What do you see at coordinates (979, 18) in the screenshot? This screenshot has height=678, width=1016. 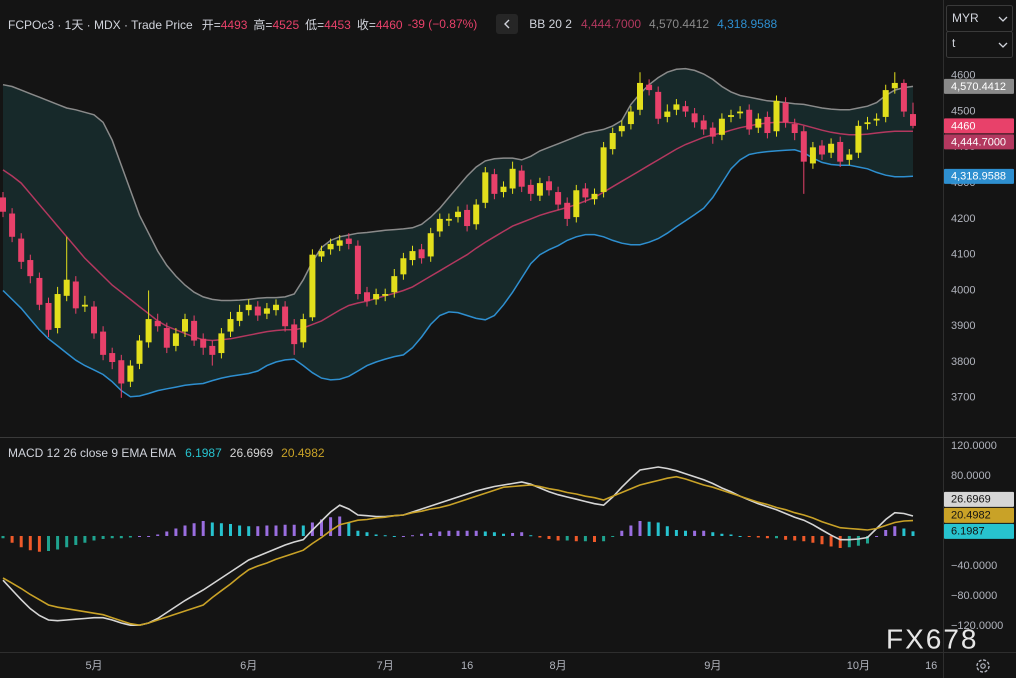 I see `currency-select: MYR` at bounding box center [979, 18].